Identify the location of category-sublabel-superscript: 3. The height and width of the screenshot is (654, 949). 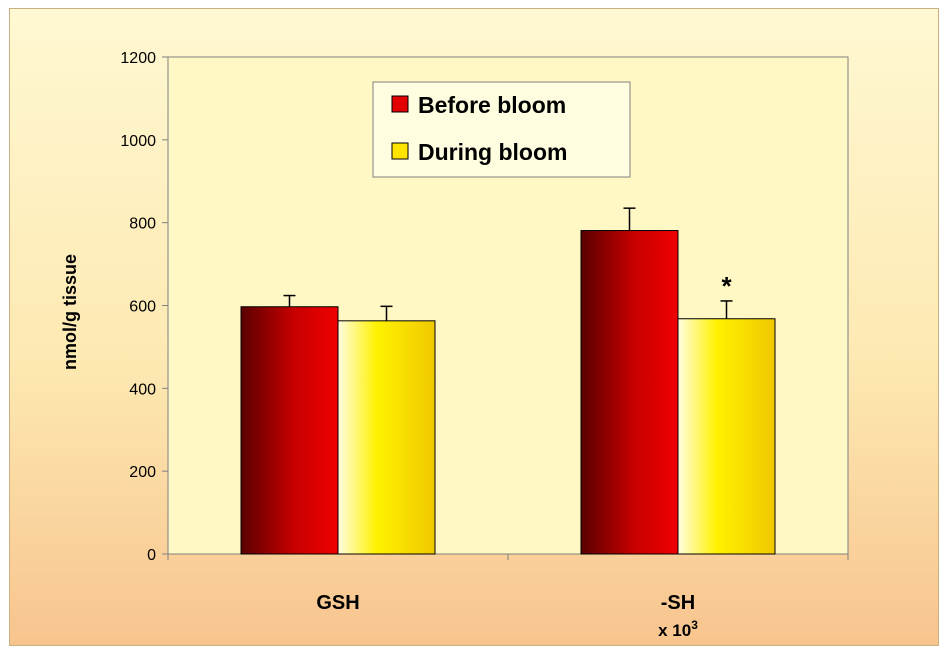
(694, 625).